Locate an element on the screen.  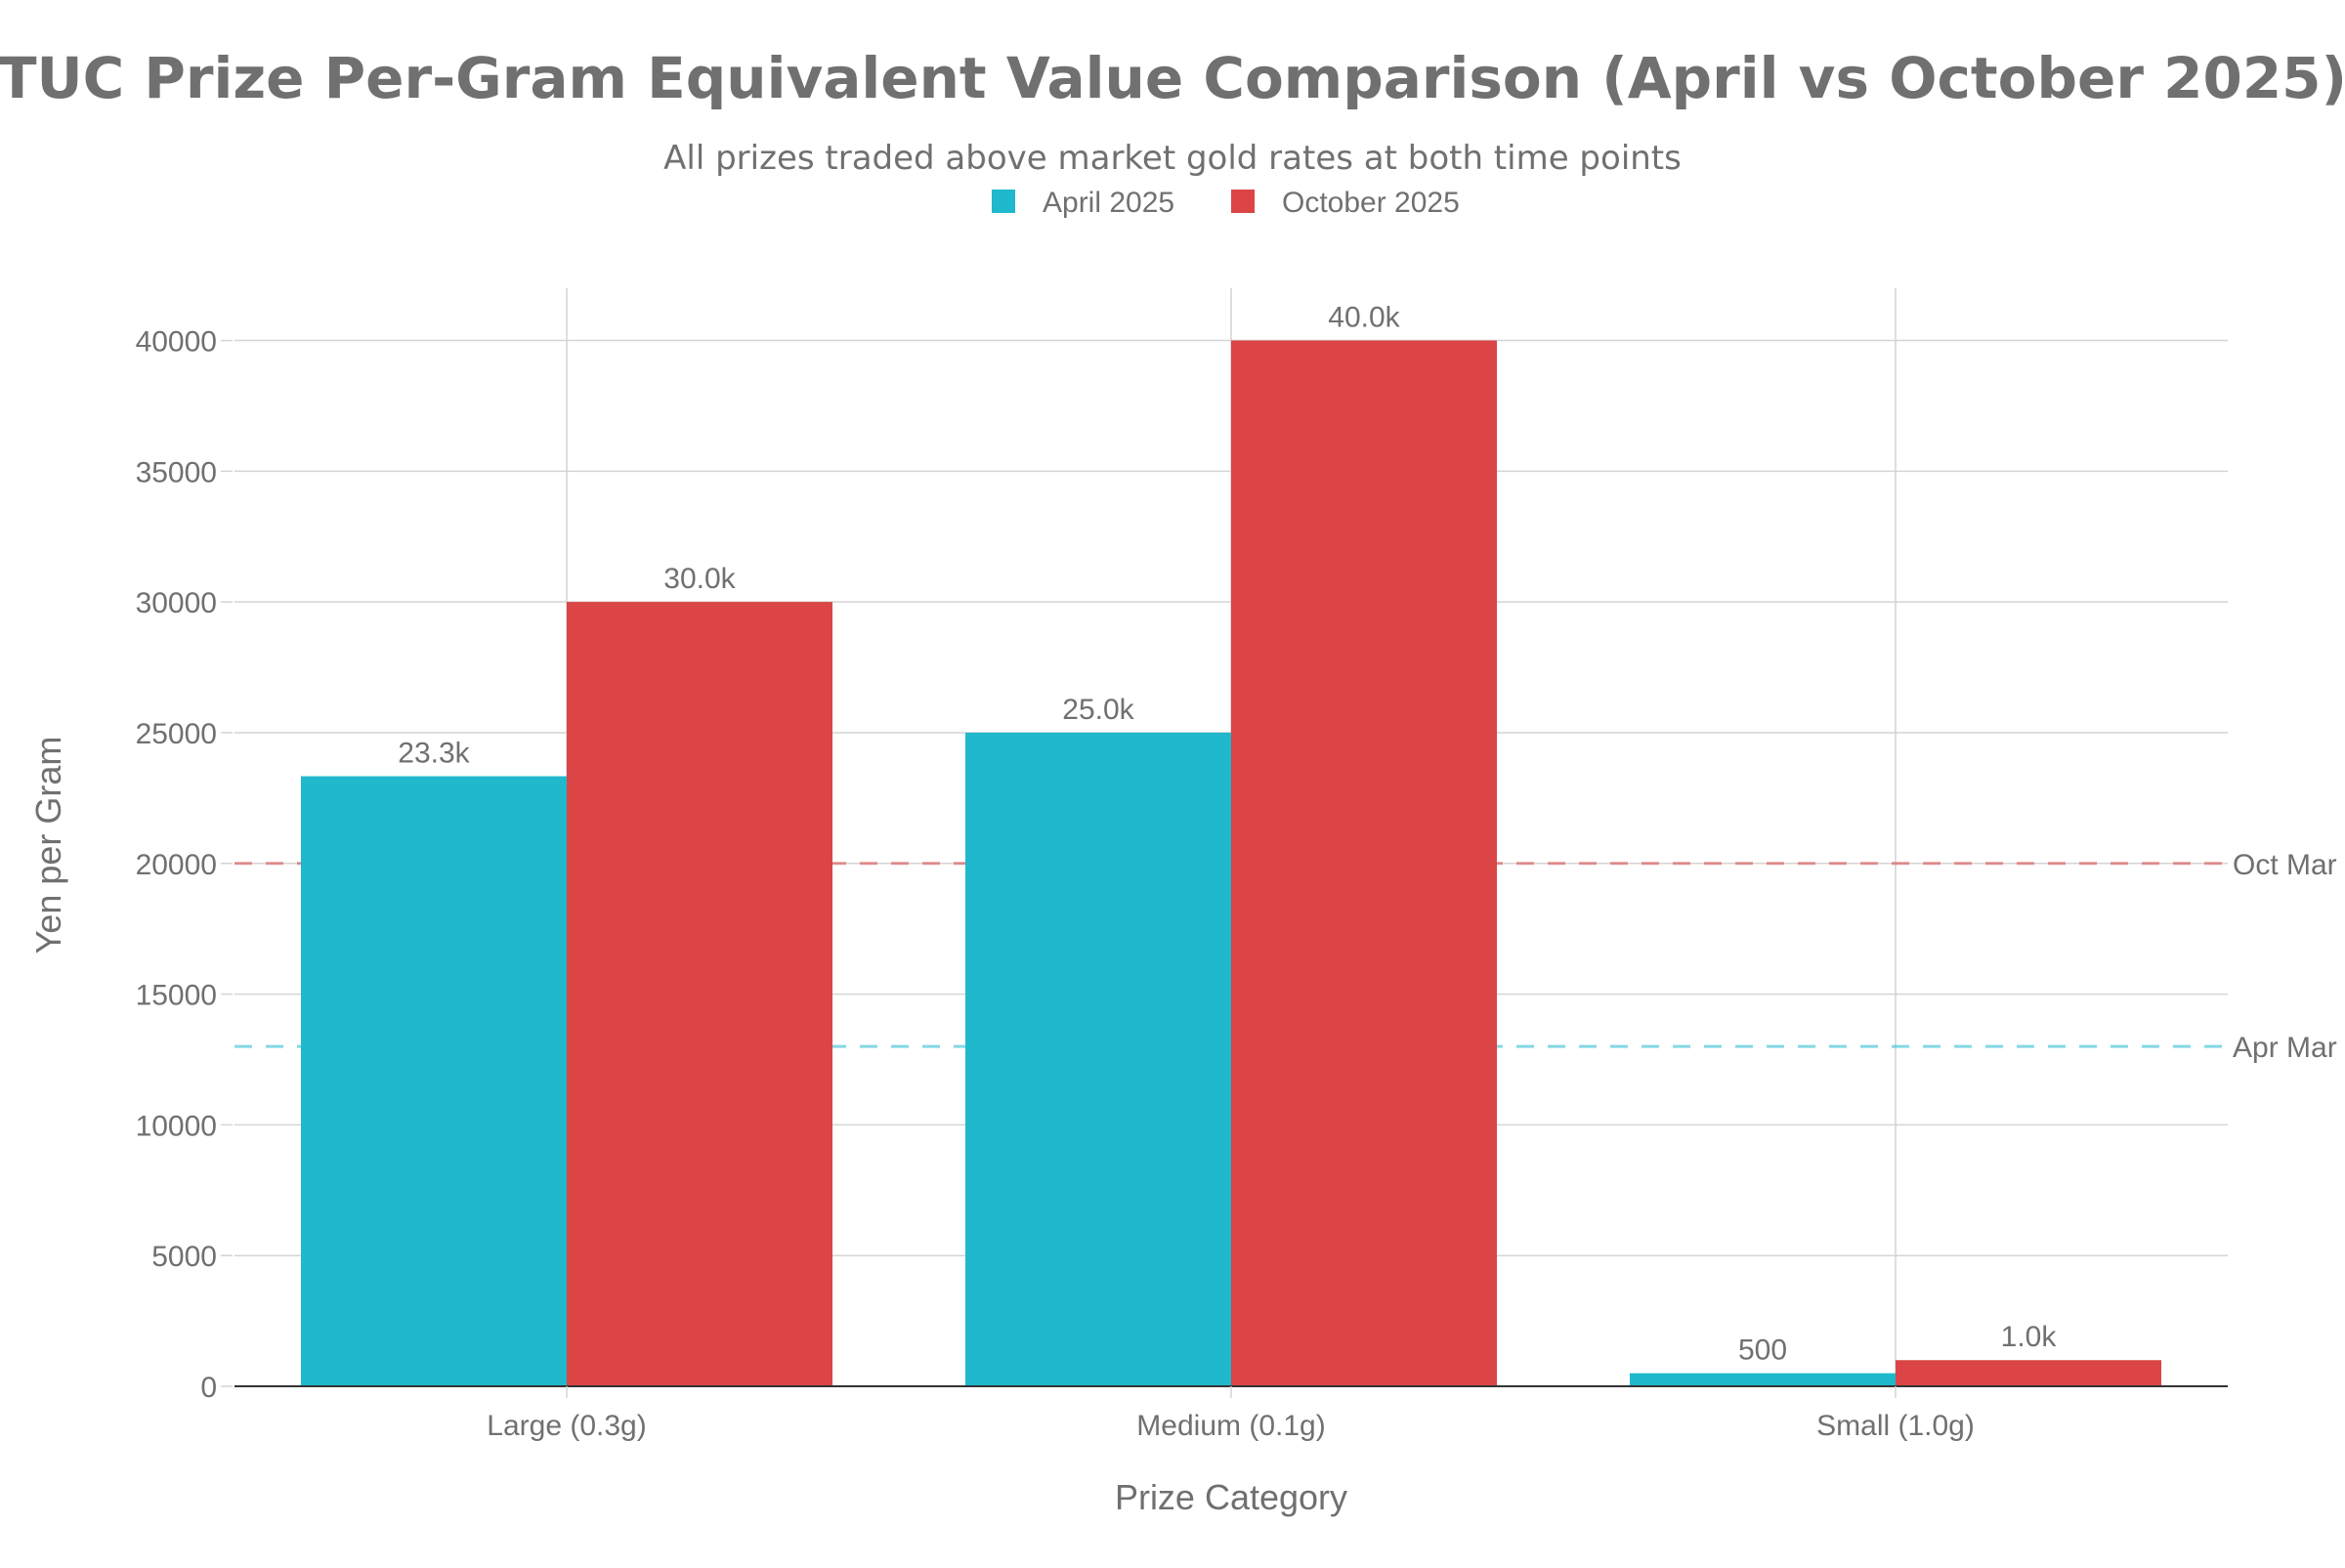
y-tick-label: 0 is located at coordinates (208, 1388).